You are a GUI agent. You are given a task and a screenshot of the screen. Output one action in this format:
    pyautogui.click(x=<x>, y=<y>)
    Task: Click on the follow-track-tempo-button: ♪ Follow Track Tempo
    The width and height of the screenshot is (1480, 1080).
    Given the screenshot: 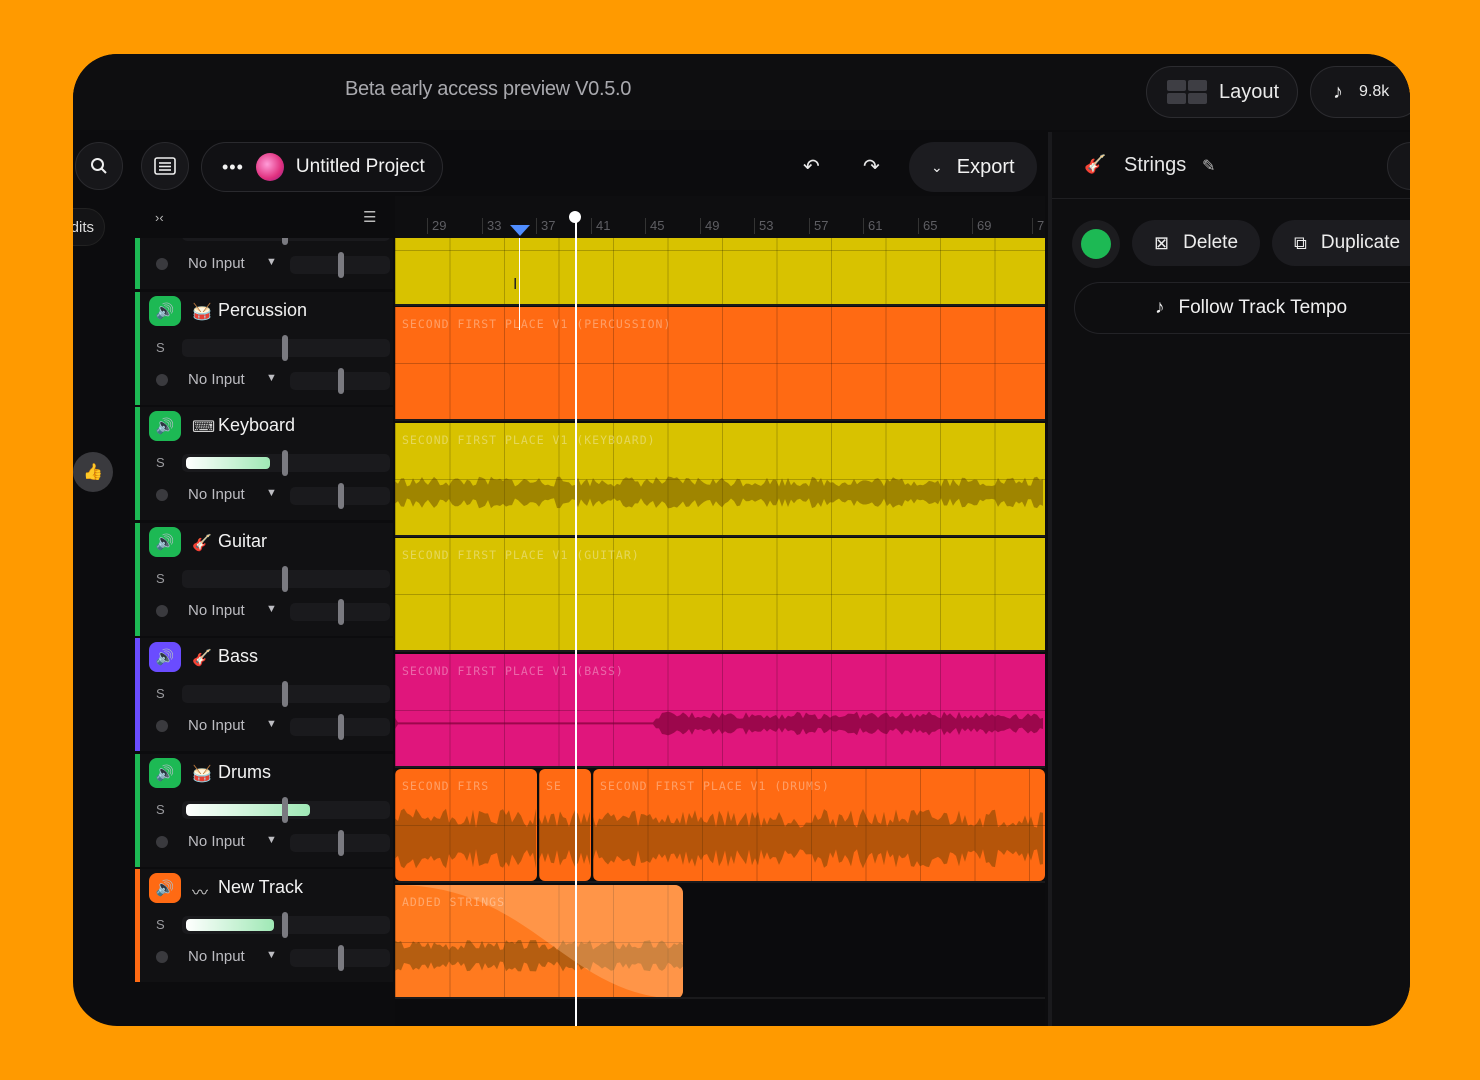 What is the action you would take?
    pyautogui.click(x=1242, y=308)
    